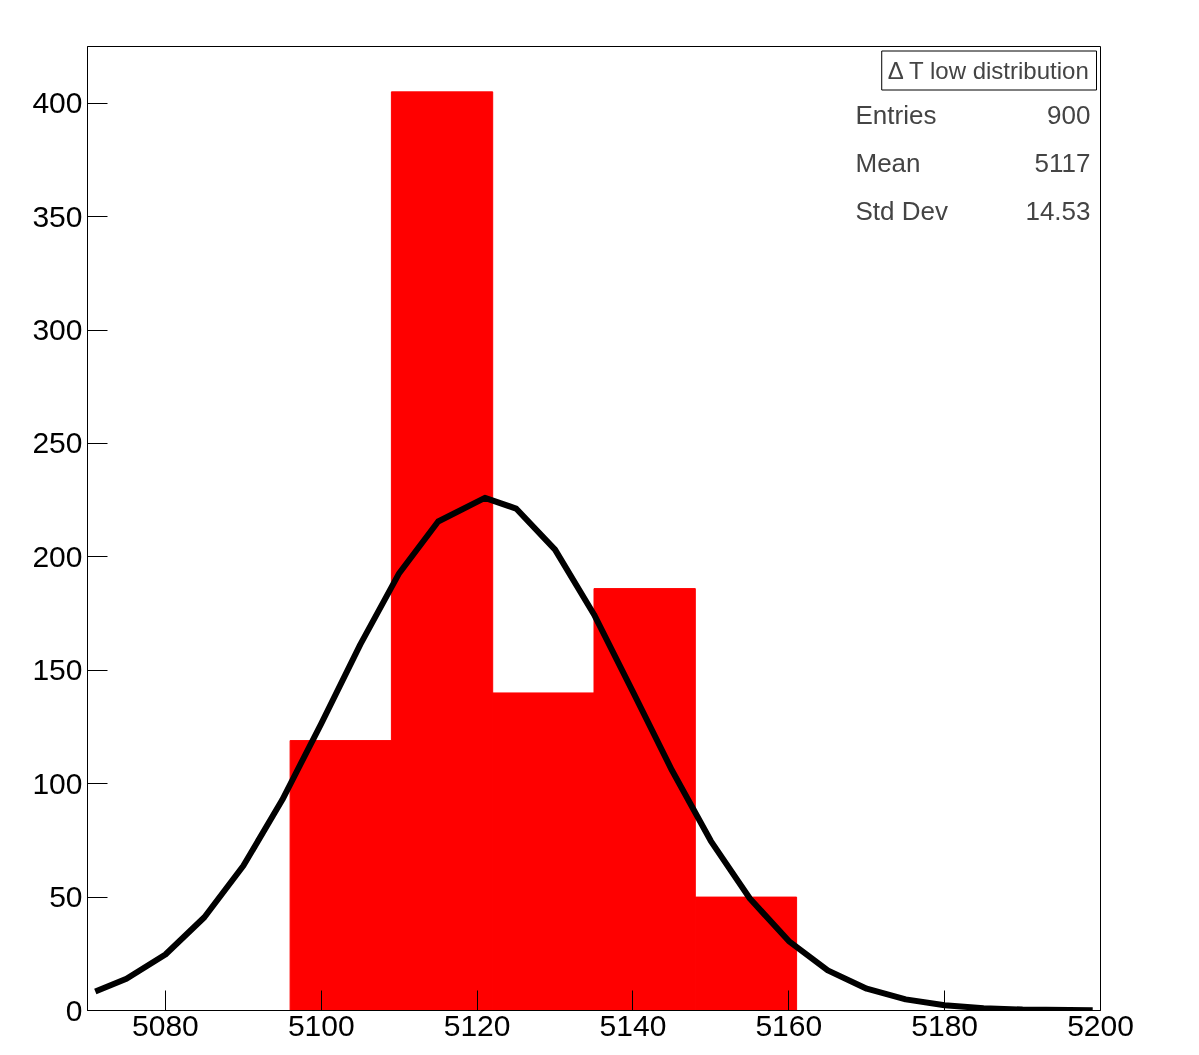 The image size is (1199, 1055). What do you see at coordinates (896, 114) in the screenshot?
I see `annotation: Entries` at bounding box center [896, 114].